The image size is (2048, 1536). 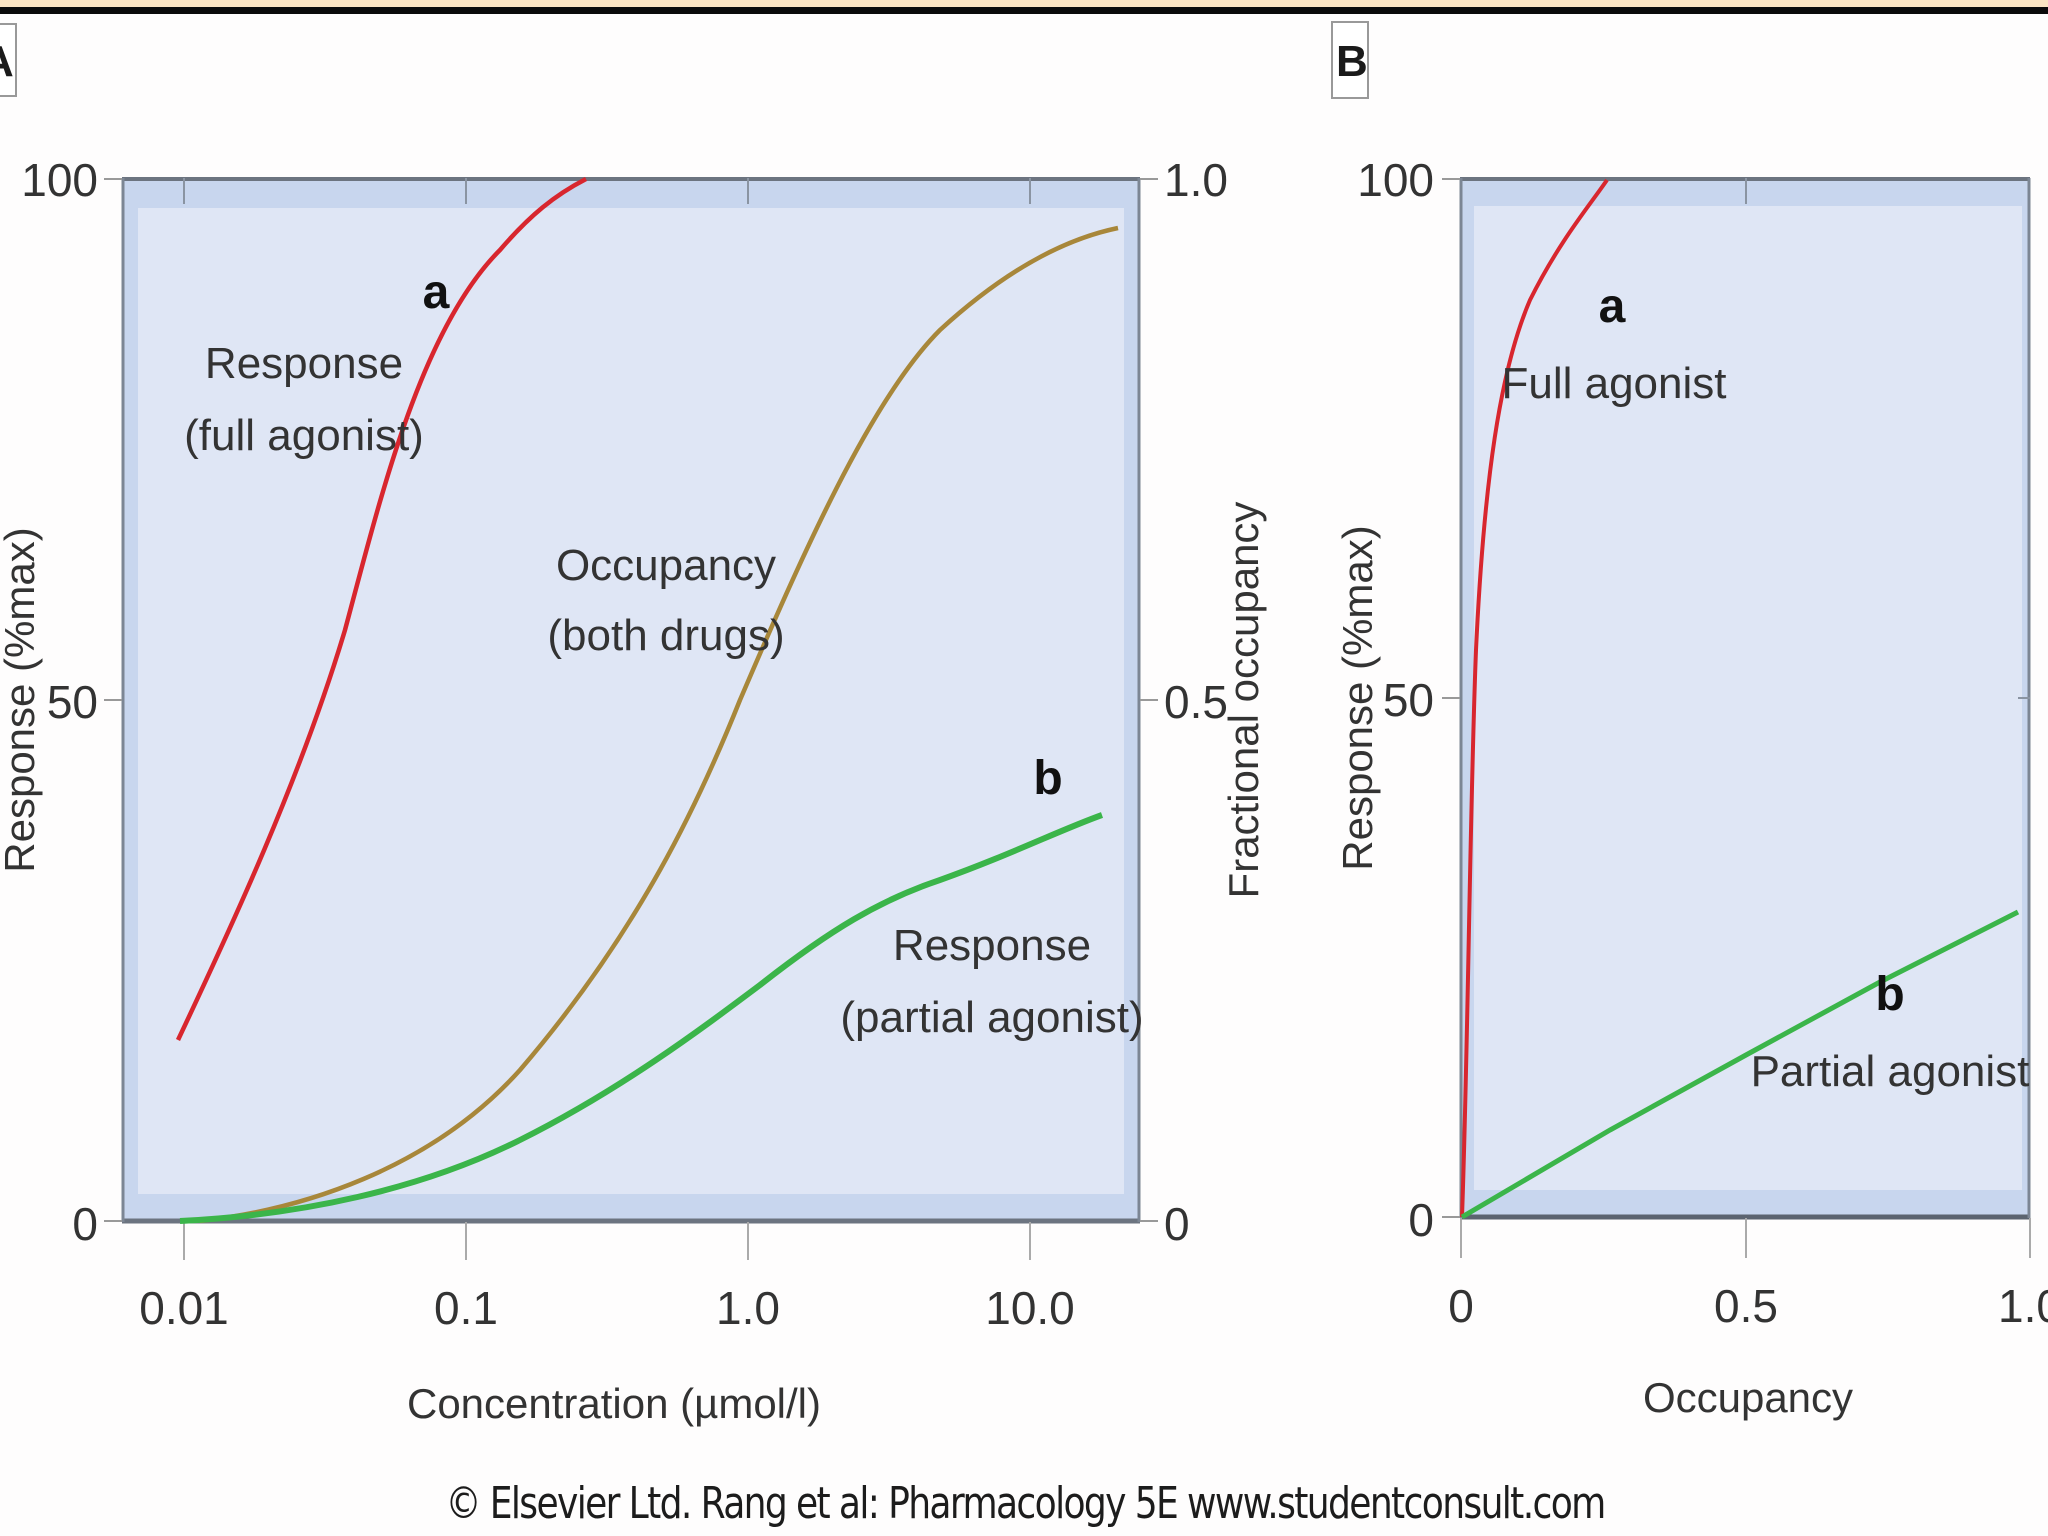 I want to click on panel-a-y-right-tick-05: 0.5, so click(x=1196, y=702).